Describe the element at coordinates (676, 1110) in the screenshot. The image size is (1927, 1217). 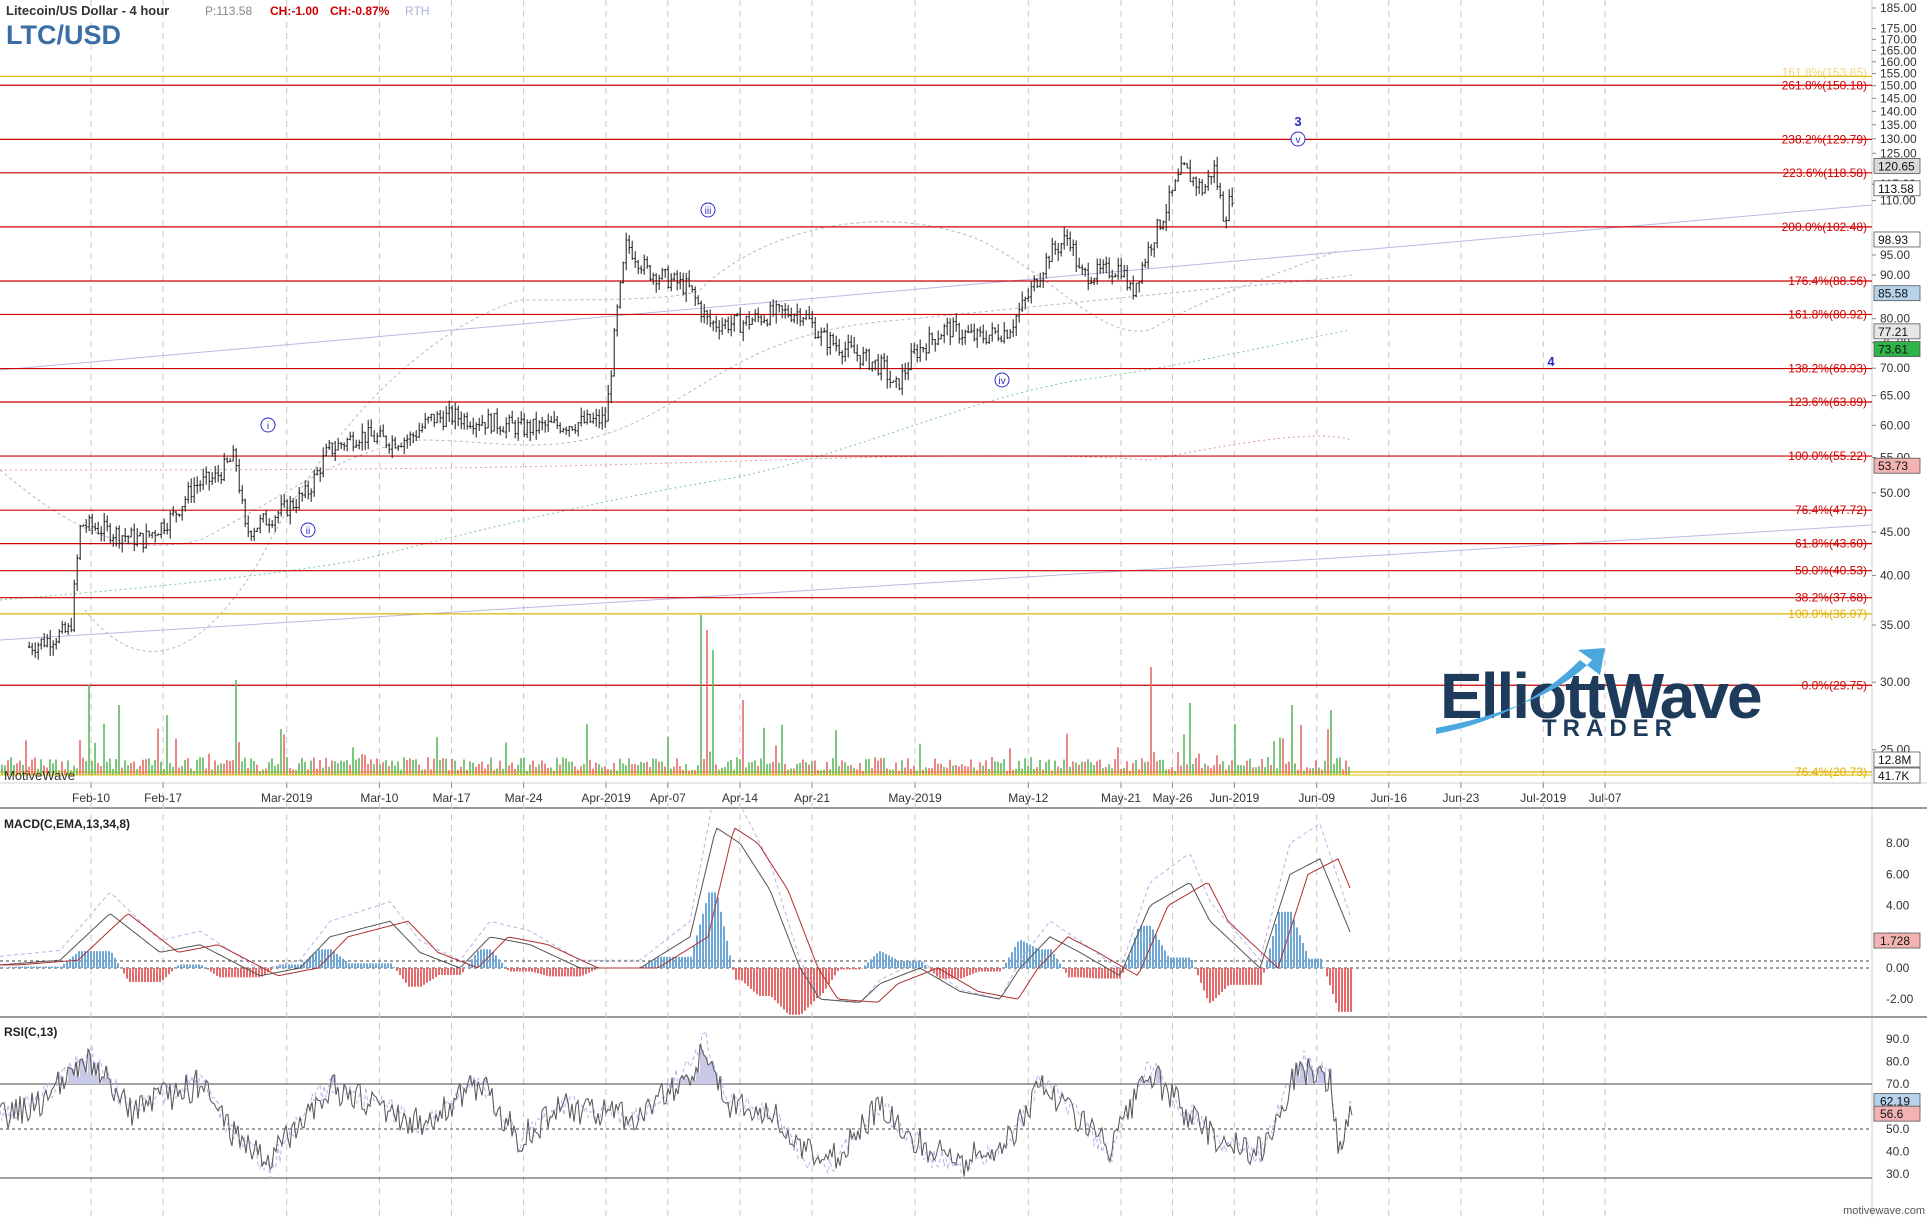
I see `rsi-line` at that location.